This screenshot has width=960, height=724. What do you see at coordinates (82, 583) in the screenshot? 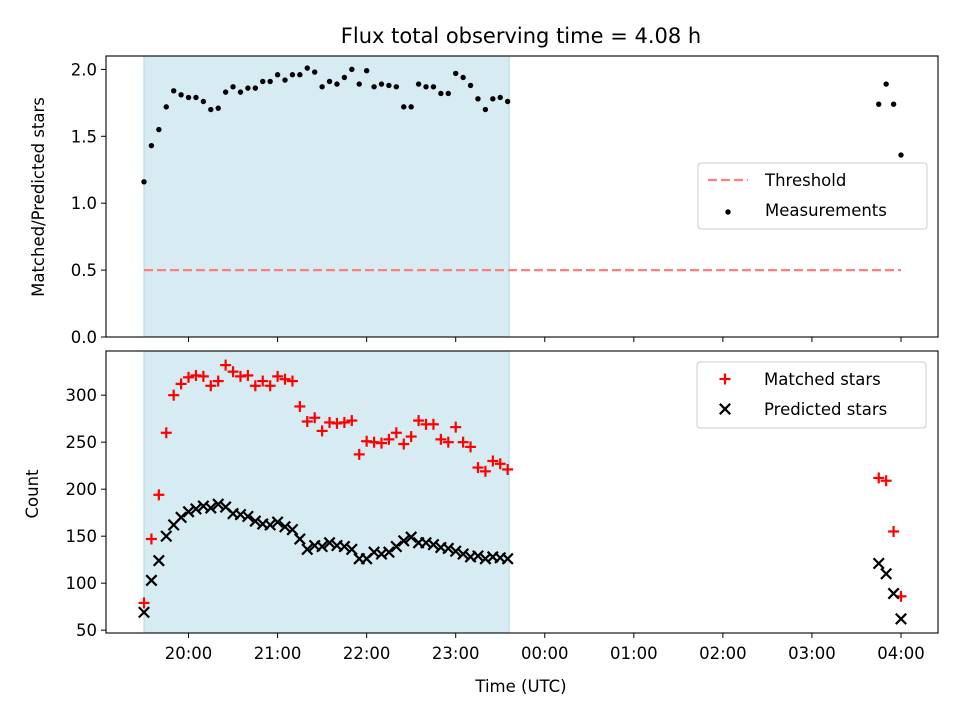
I see `y-tick-label: 100` at bounding box center [82, 583].